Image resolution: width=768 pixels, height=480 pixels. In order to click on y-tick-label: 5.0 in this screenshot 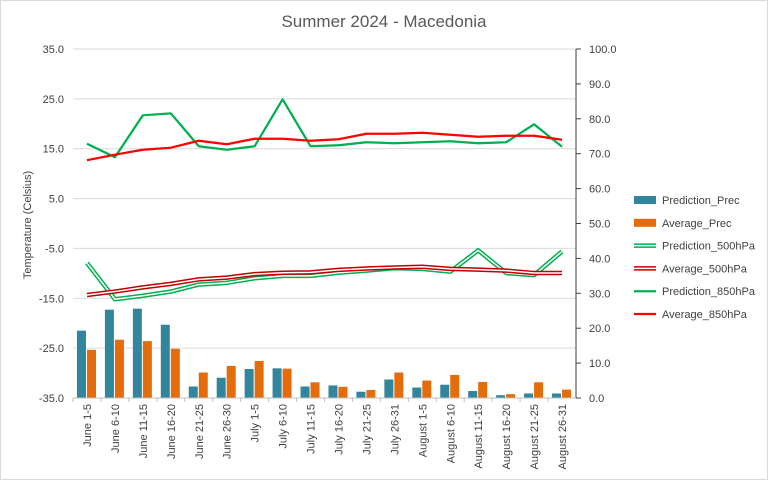, I will do `click(56, 200)`.